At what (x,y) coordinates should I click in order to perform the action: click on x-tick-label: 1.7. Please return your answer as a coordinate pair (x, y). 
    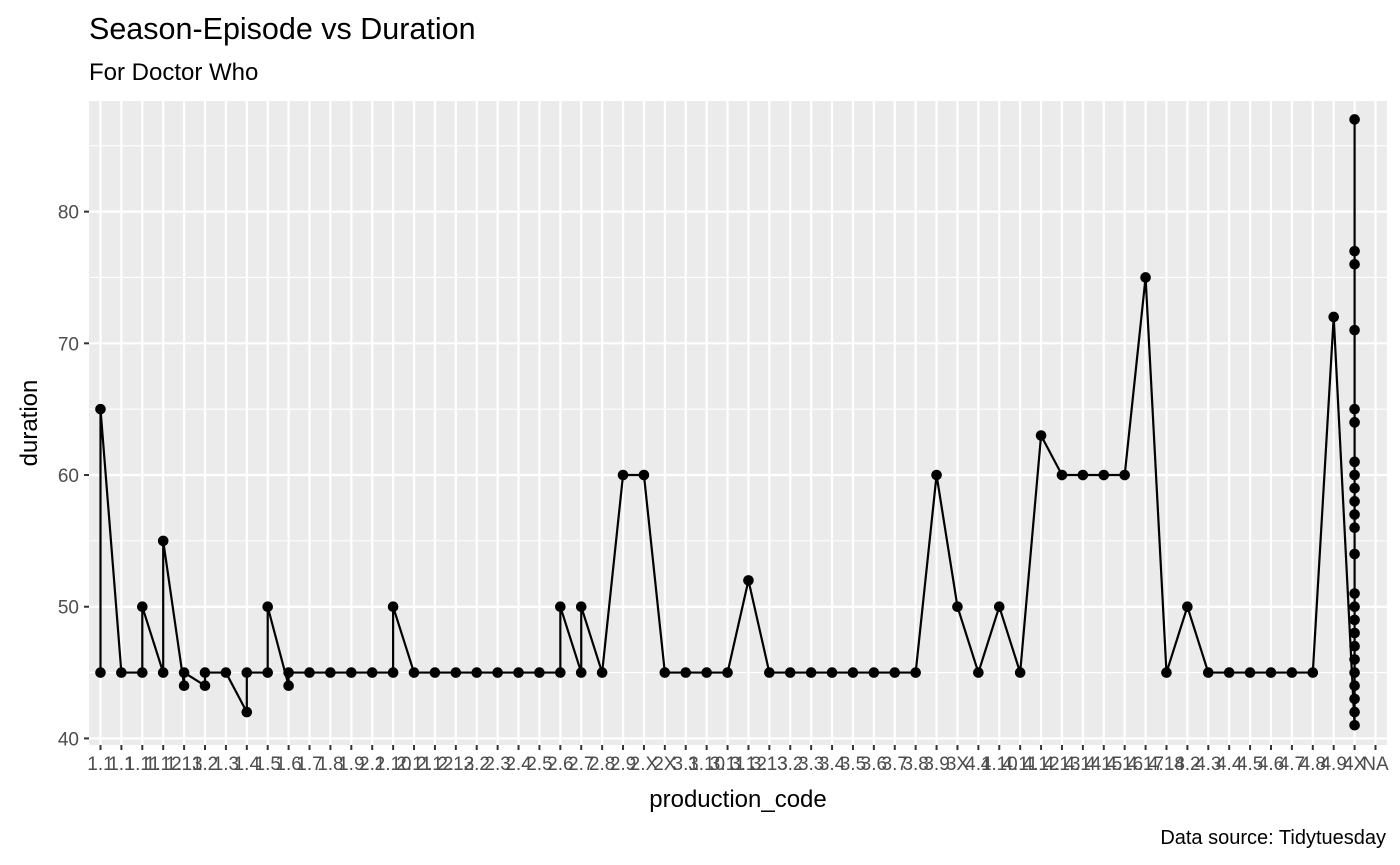
    Looking at the image, I should click on (309, 764).